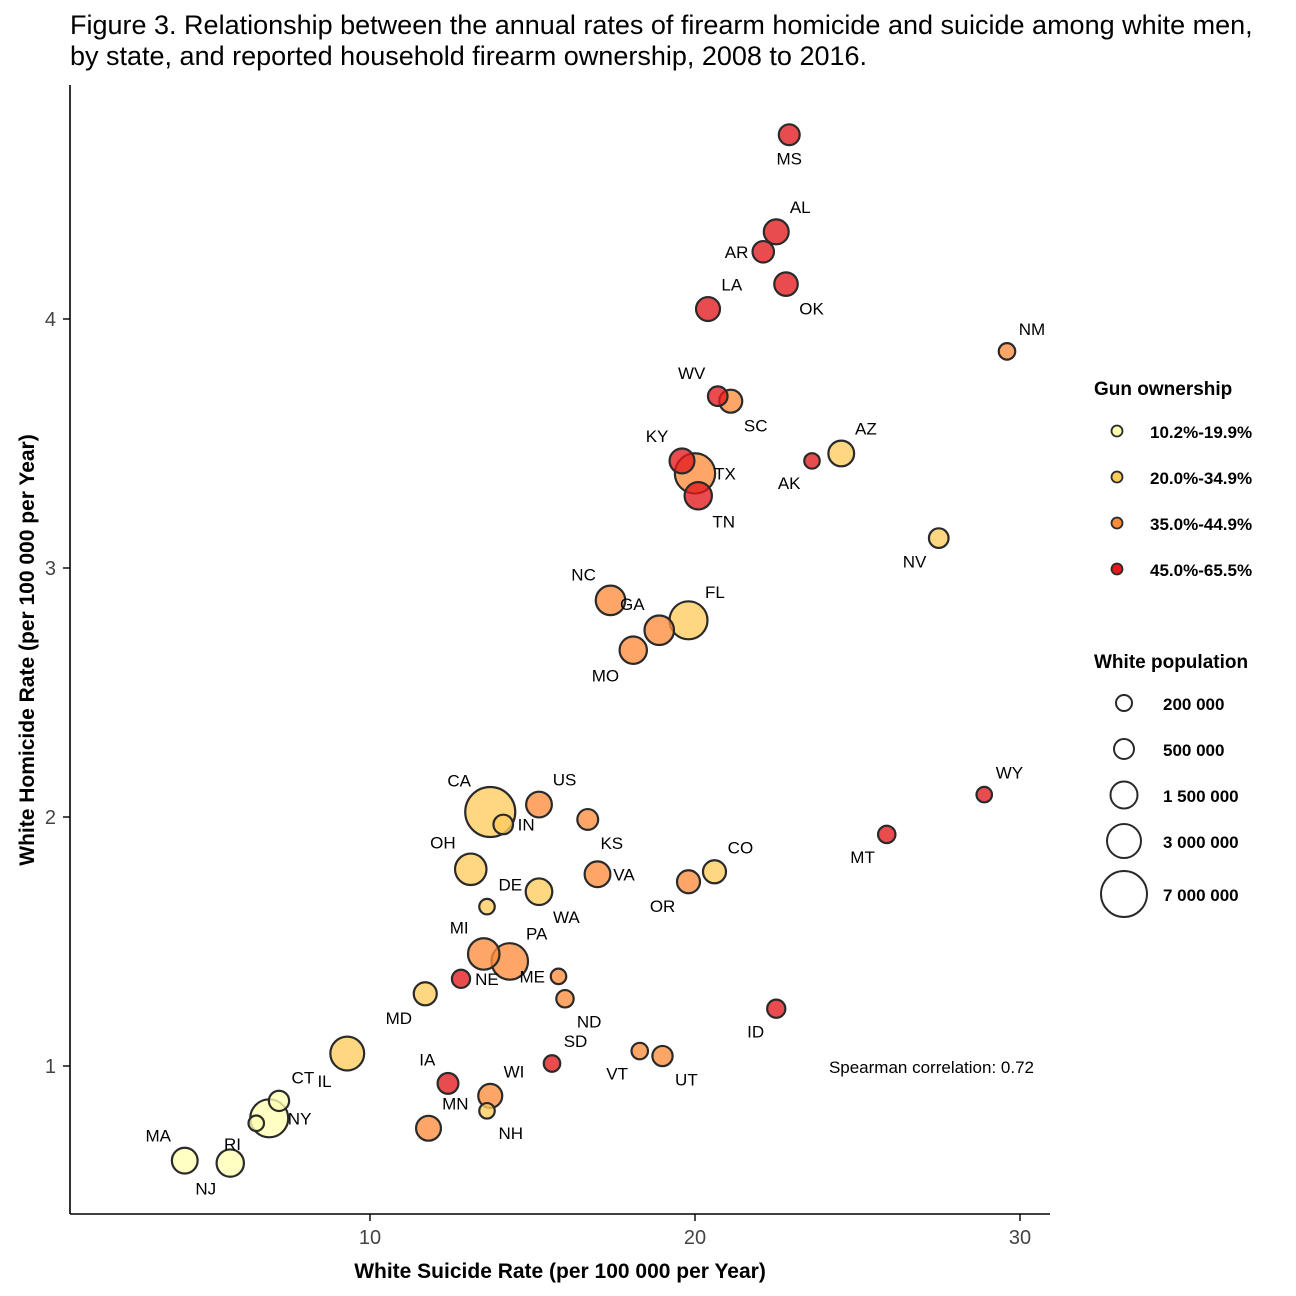  I want to click on point-label-or: OR, so click(663, 906).